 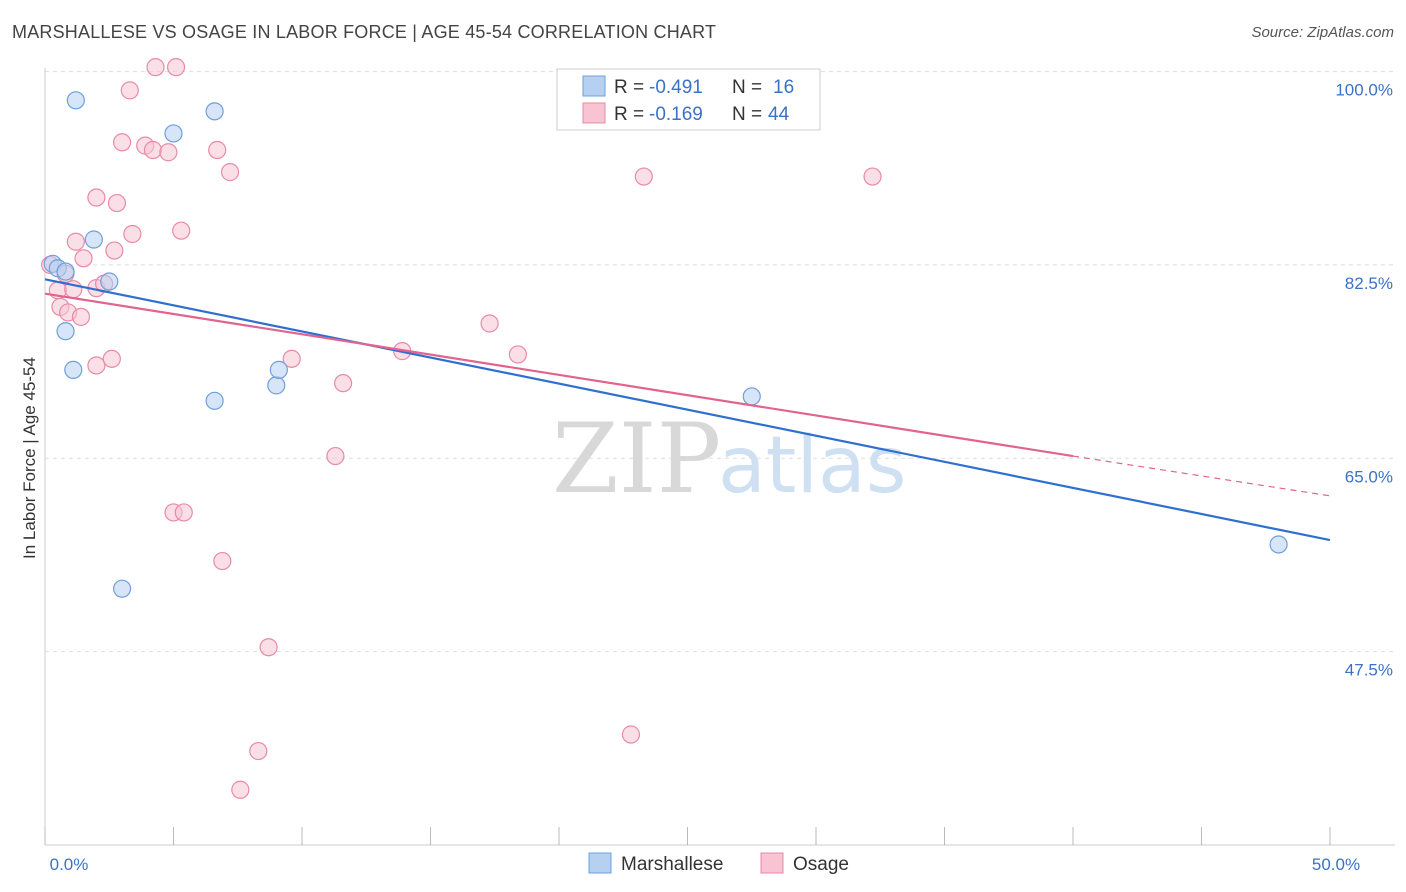 I want to click on series-legend: Marshallese Osage, so click(x=718, y=863).